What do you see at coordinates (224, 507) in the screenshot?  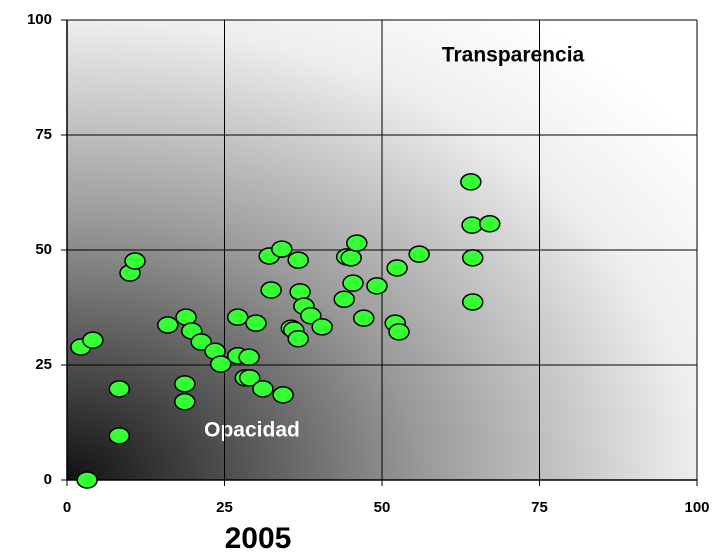 I see `x-tick-label: 25` at bounding box center [224, 507].